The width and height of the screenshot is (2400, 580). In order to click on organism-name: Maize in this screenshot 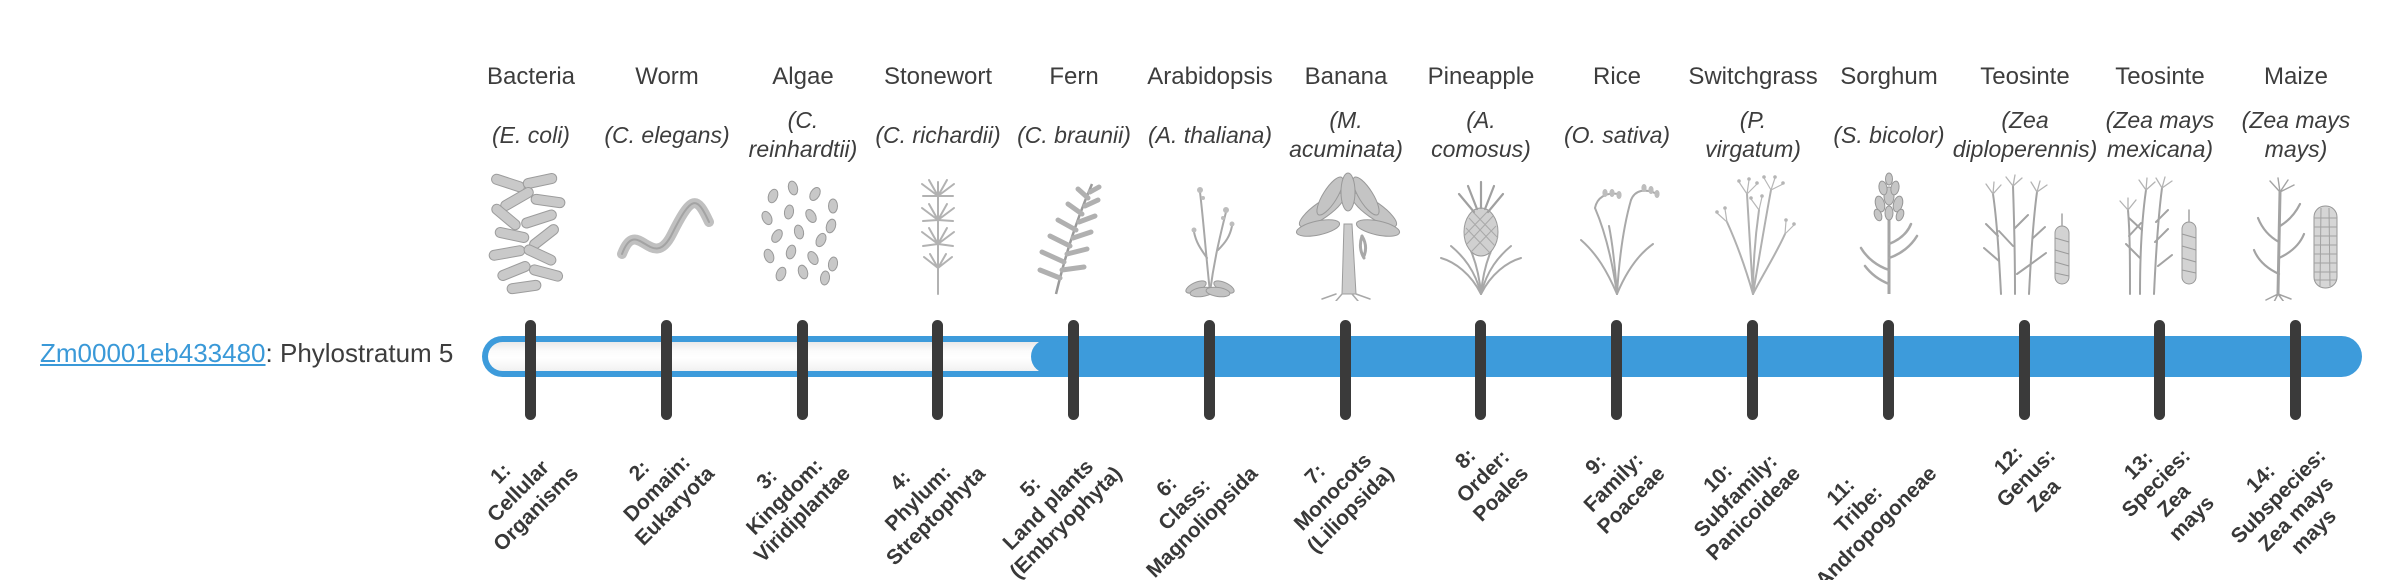, I will do `click(2296, 76)`.